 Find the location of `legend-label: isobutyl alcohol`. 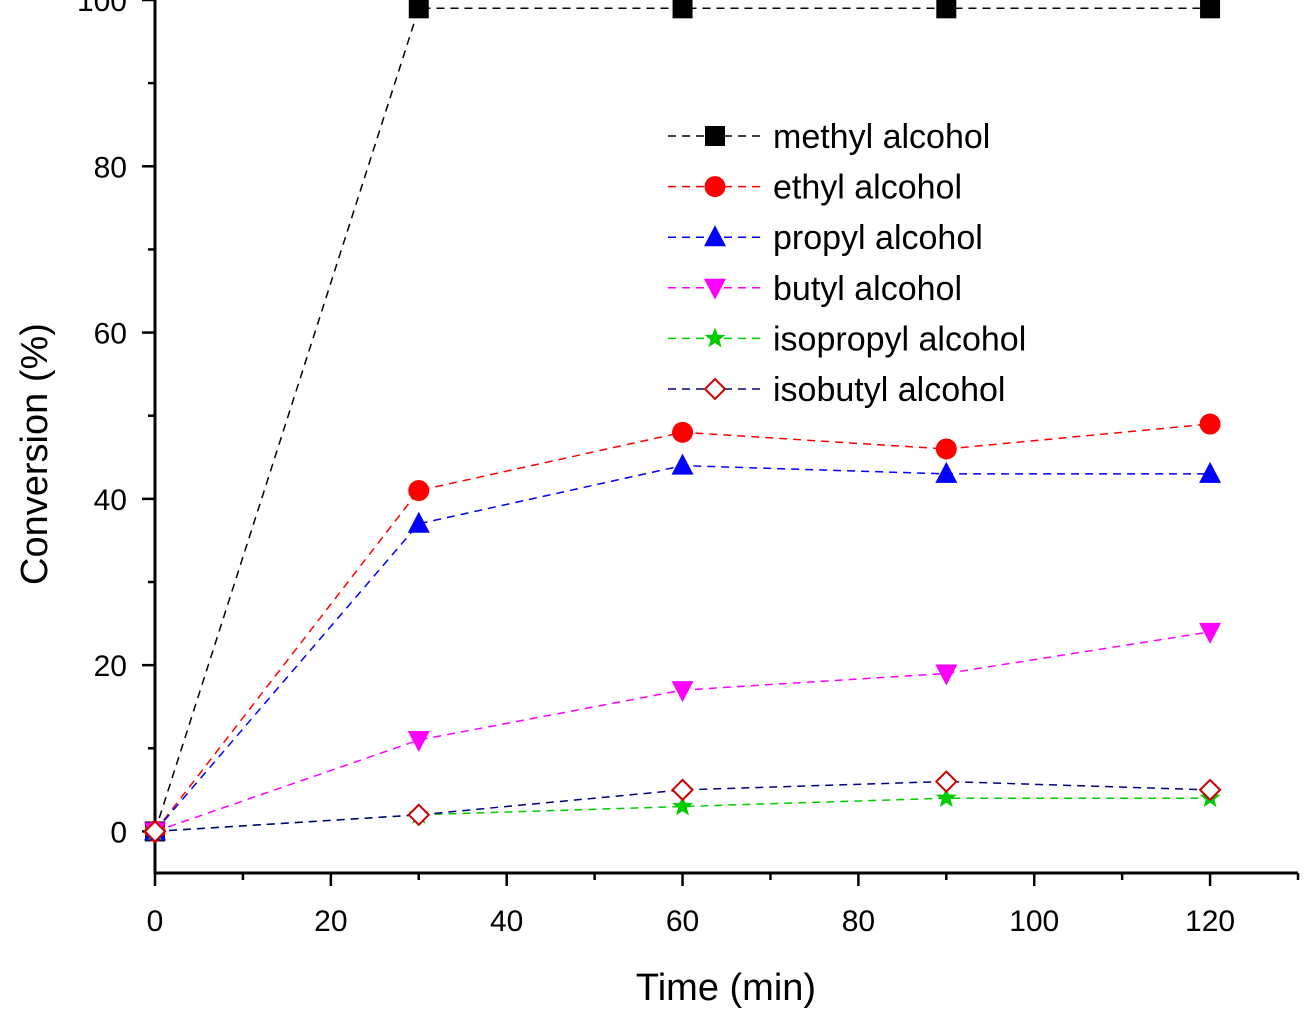

legend-label: isobutyl alcohol is located at coordinates (889, 390).